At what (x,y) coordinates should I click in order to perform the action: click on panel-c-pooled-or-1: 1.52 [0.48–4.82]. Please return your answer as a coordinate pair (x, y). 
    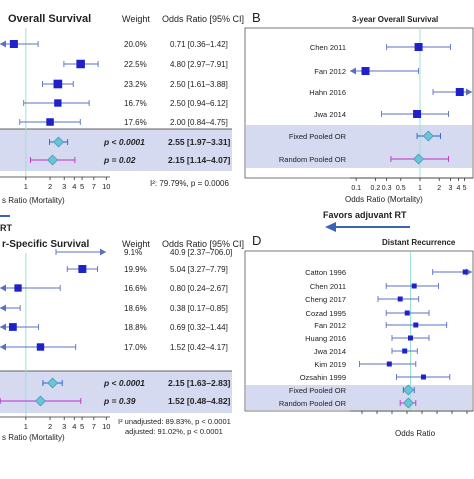
    Looking at the image, I should click on (199, 401).